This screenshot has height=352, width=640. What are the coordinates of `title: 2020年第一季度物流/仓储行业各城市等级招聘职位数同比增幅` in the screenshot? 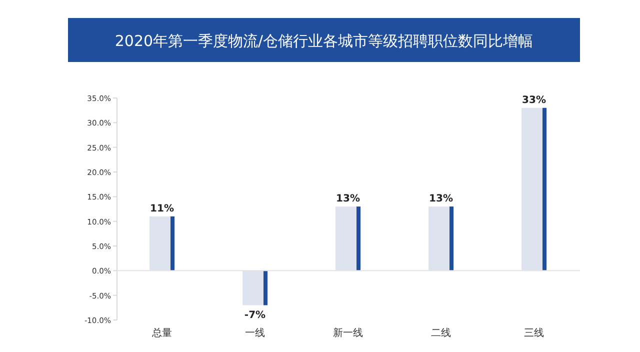 It's located at (324, 40).